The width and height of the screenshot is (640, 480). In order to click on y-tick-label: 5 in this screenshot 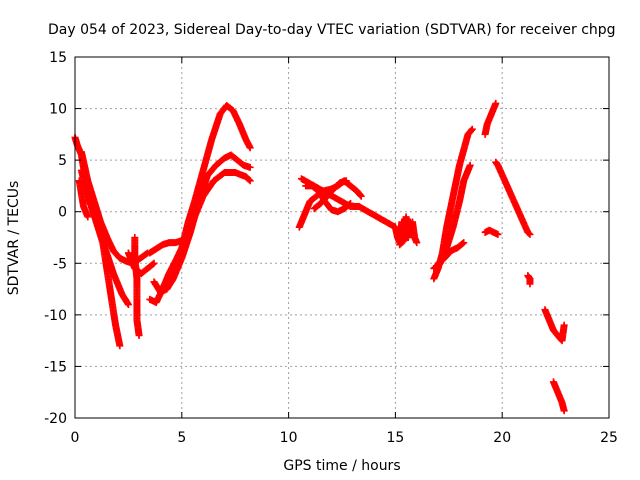, I will do `click(62, 161)`.